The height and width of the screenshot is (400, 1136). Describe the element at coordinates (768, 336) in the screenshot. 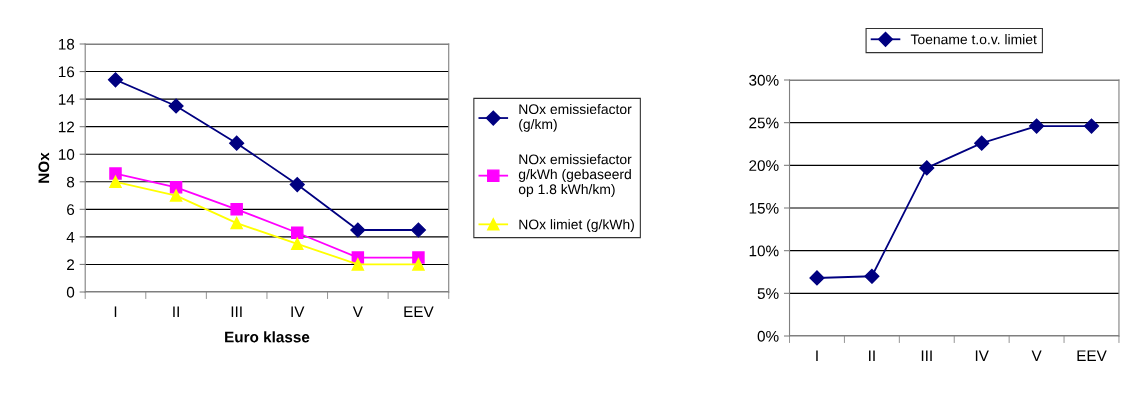

I see `y-tick-label: 0%` at that location.